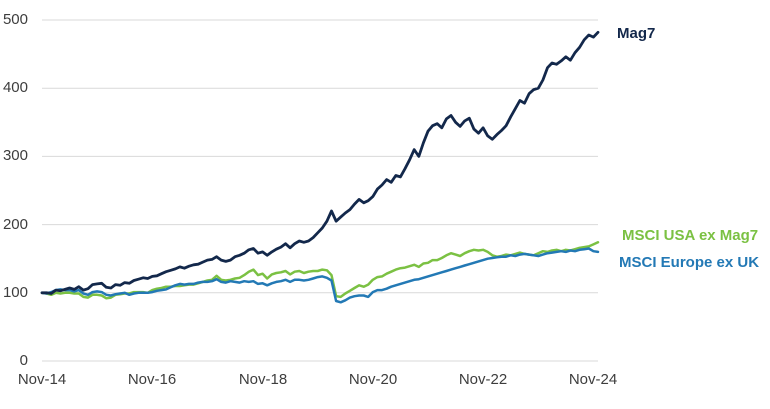  What do you see at coordinates (690, 235) in the screenshot?
I see `series-label-msci-usa-ex-mag7: MSCI USA ex Mag7` at bounding box center [690, 235].